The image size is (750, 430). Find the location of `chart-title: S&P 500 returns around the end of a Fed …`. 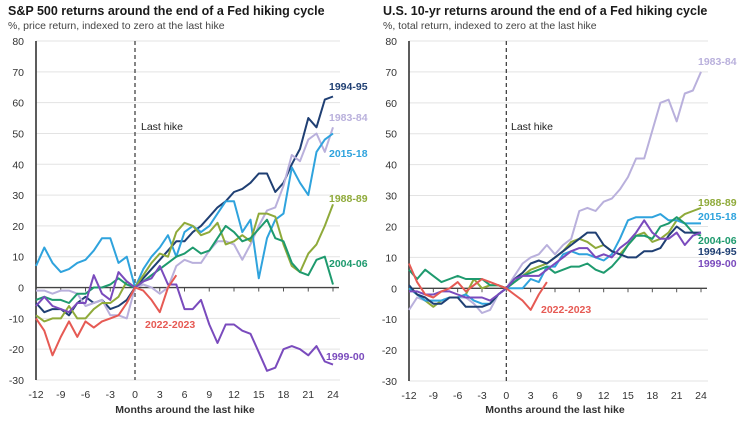

chart-title: S&P 500 returns around the end of a Fed … is located at coordinates (166, 11).